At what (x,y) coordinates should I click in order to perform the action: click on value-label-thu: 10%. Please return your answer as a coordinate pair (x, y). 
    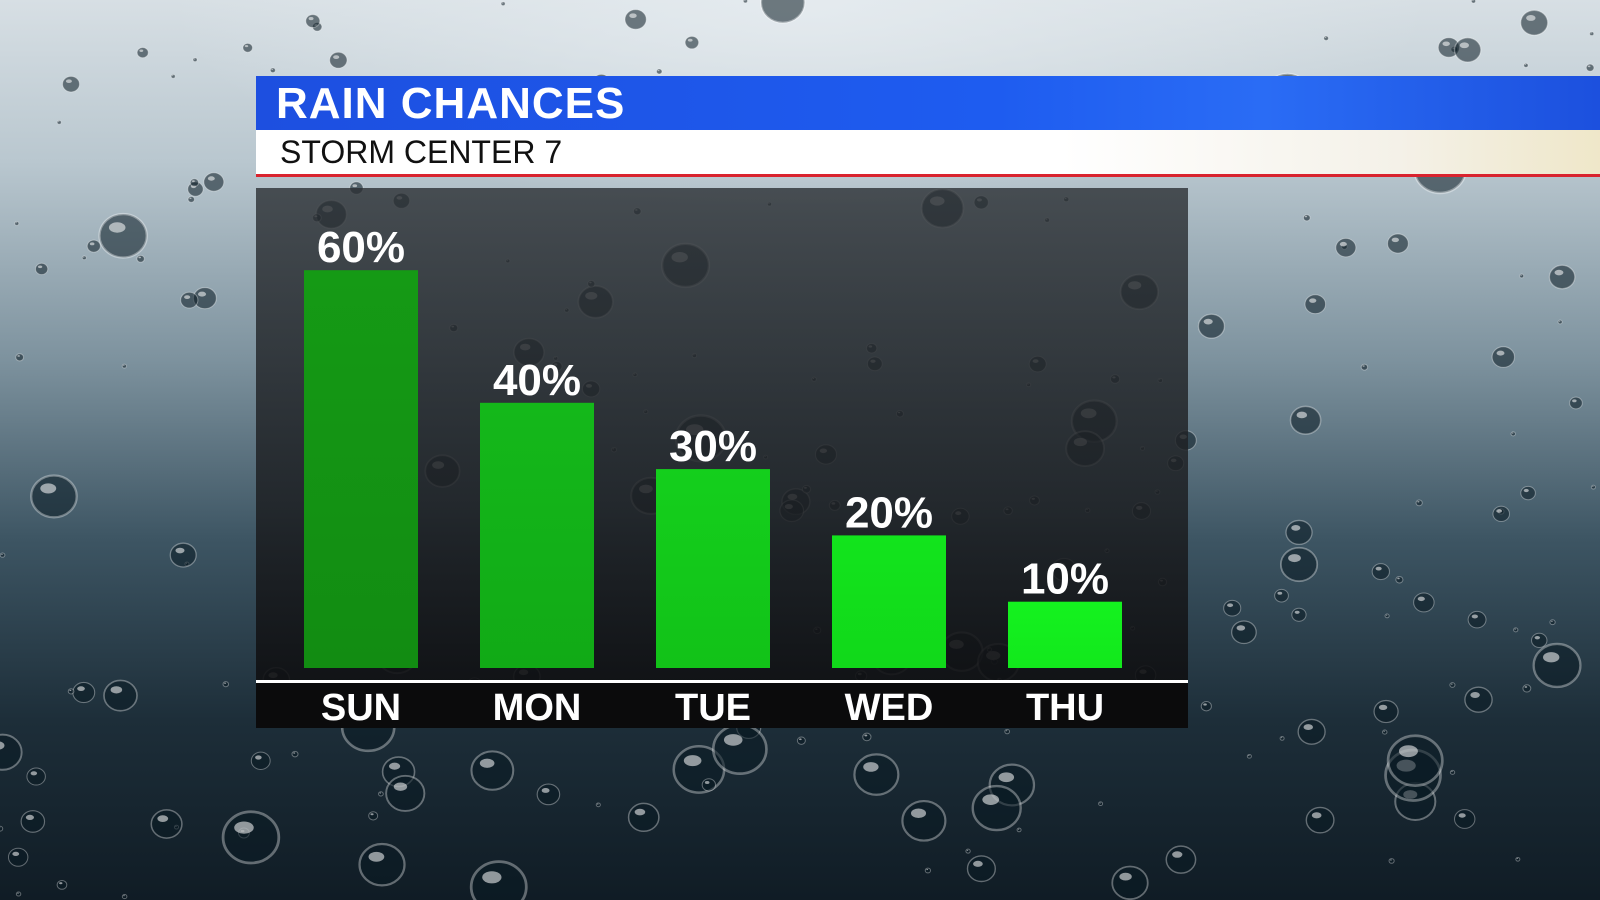
    Looking at the image, I should click on (1065, 579).